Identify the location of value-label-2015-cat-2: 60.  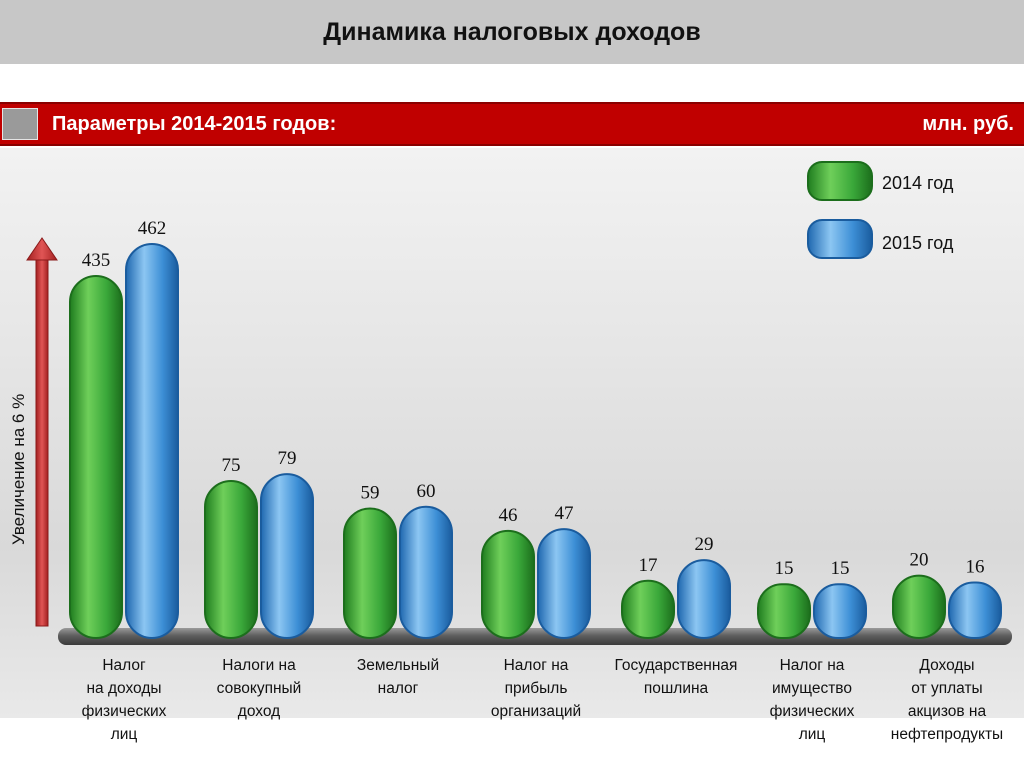
(426, 491).